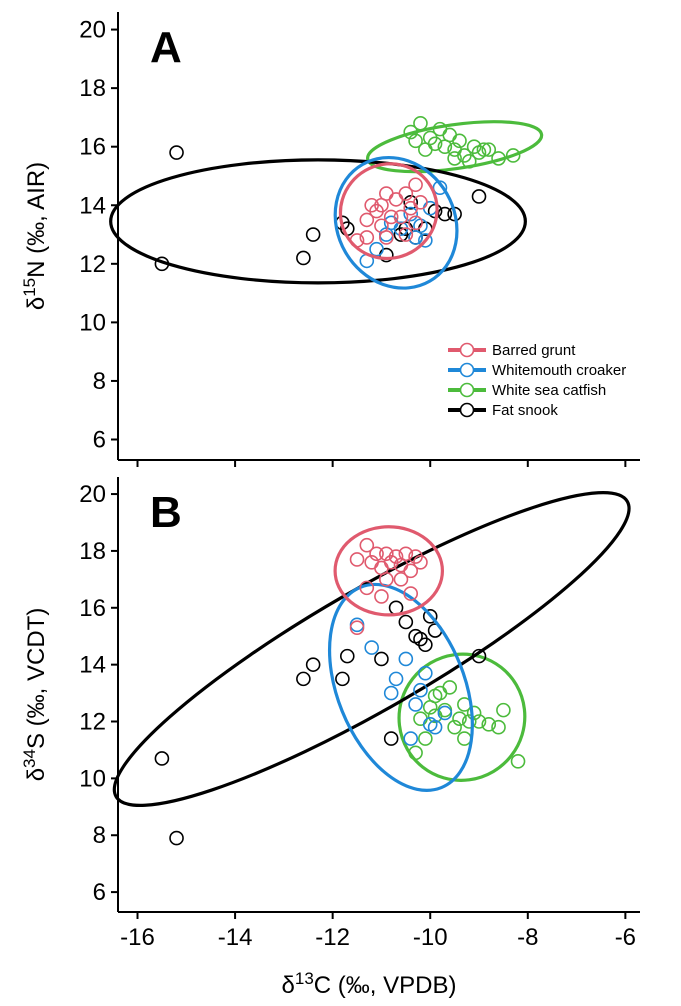 The image size is (681, 1006). Describe the element at coordinates (36, 220) in the screenshot. I see `y-axis-title-text: N (‰, AIR)` at that location.